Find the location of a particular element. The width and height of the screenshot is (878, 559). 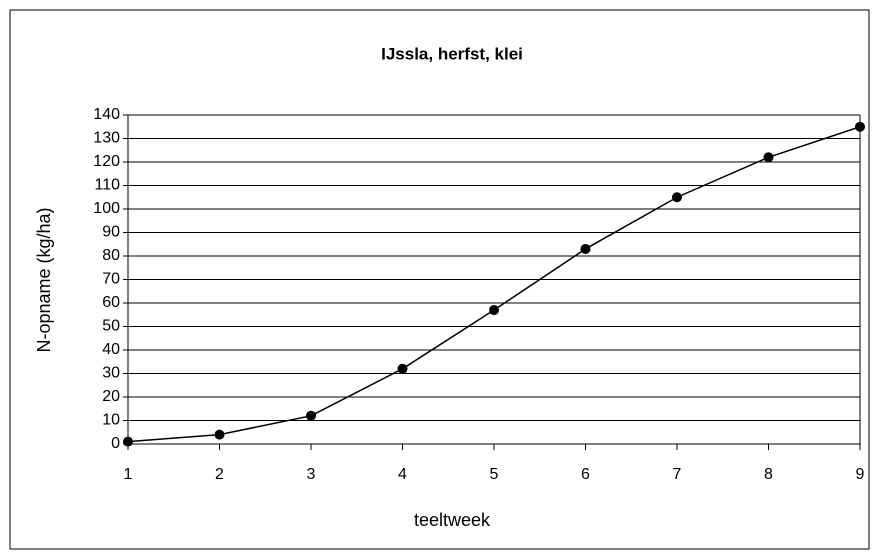

x-tick-label: 3 is located at coordinates (311, 474).